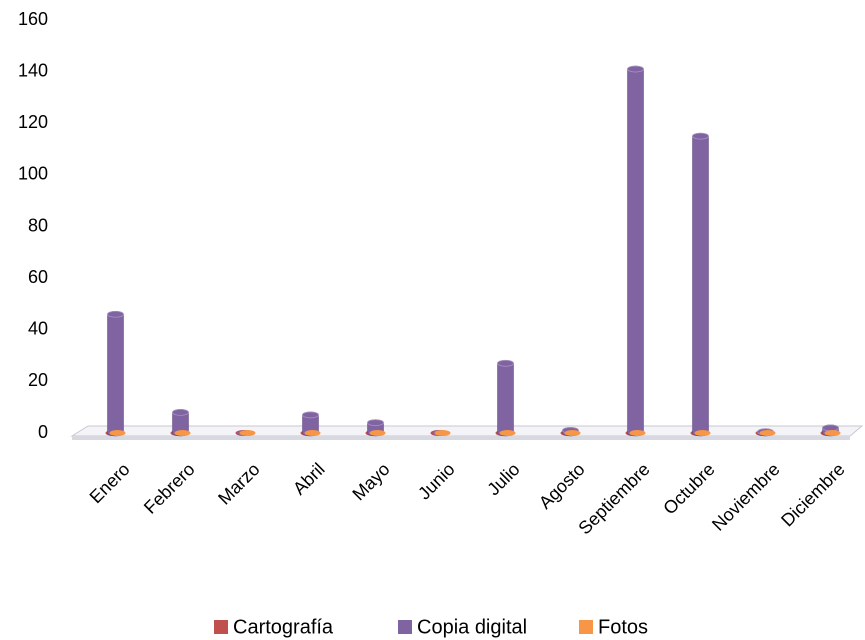 This screenshot has width=865, height=640. I want to click on x-tick-label: Marzo, so click(239, 484).